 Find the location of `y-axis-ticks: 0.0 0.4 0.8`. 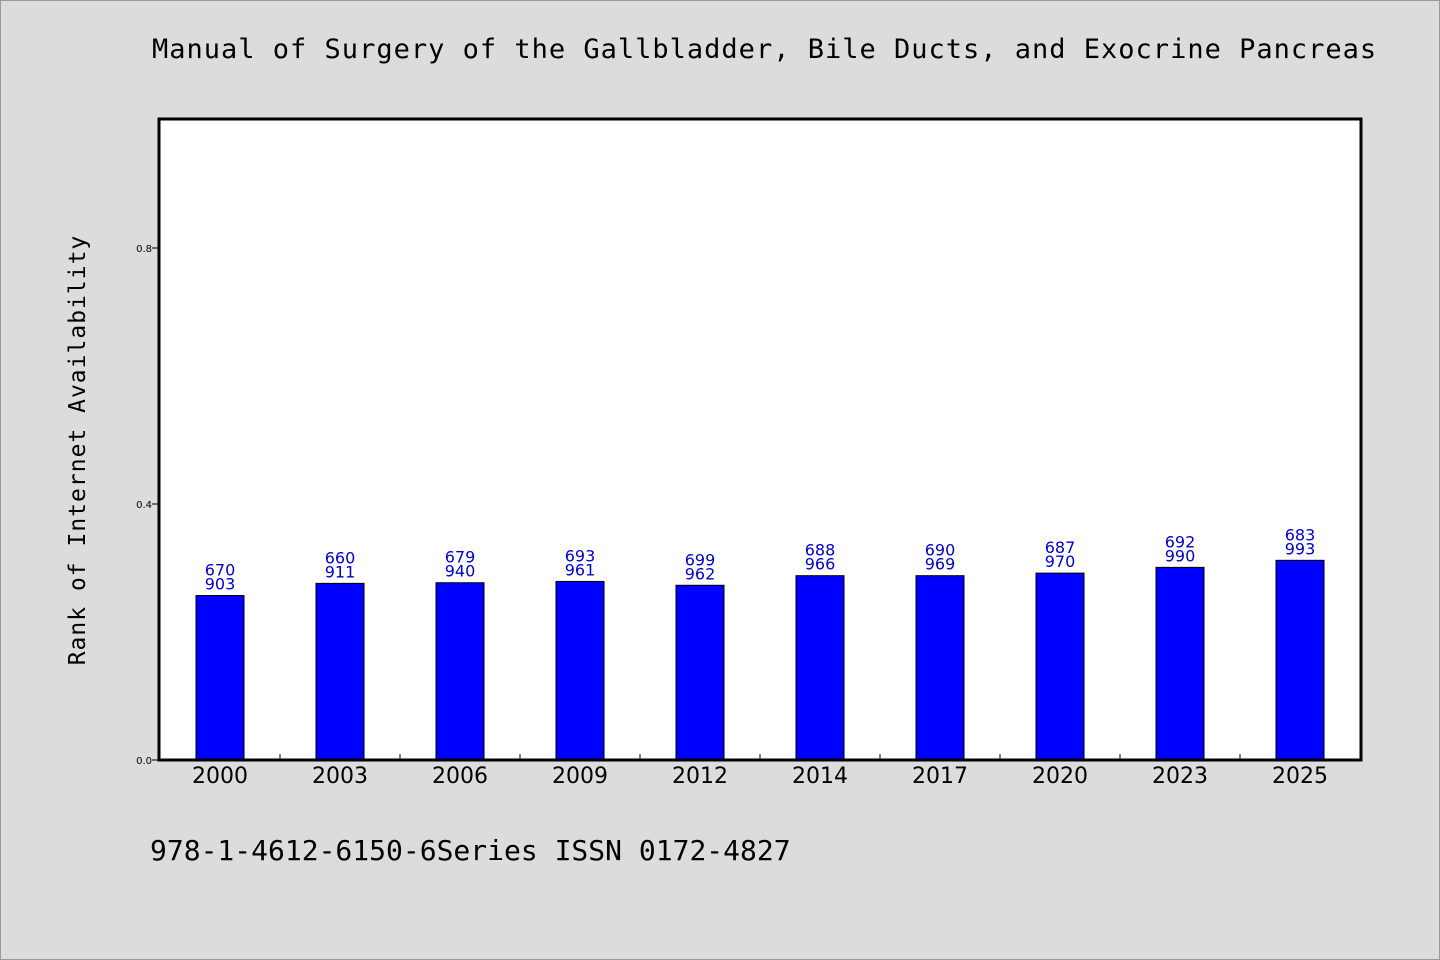

y-axis-ticks: 0.0 0.4 0.8 is located at coordinates (148, 505).